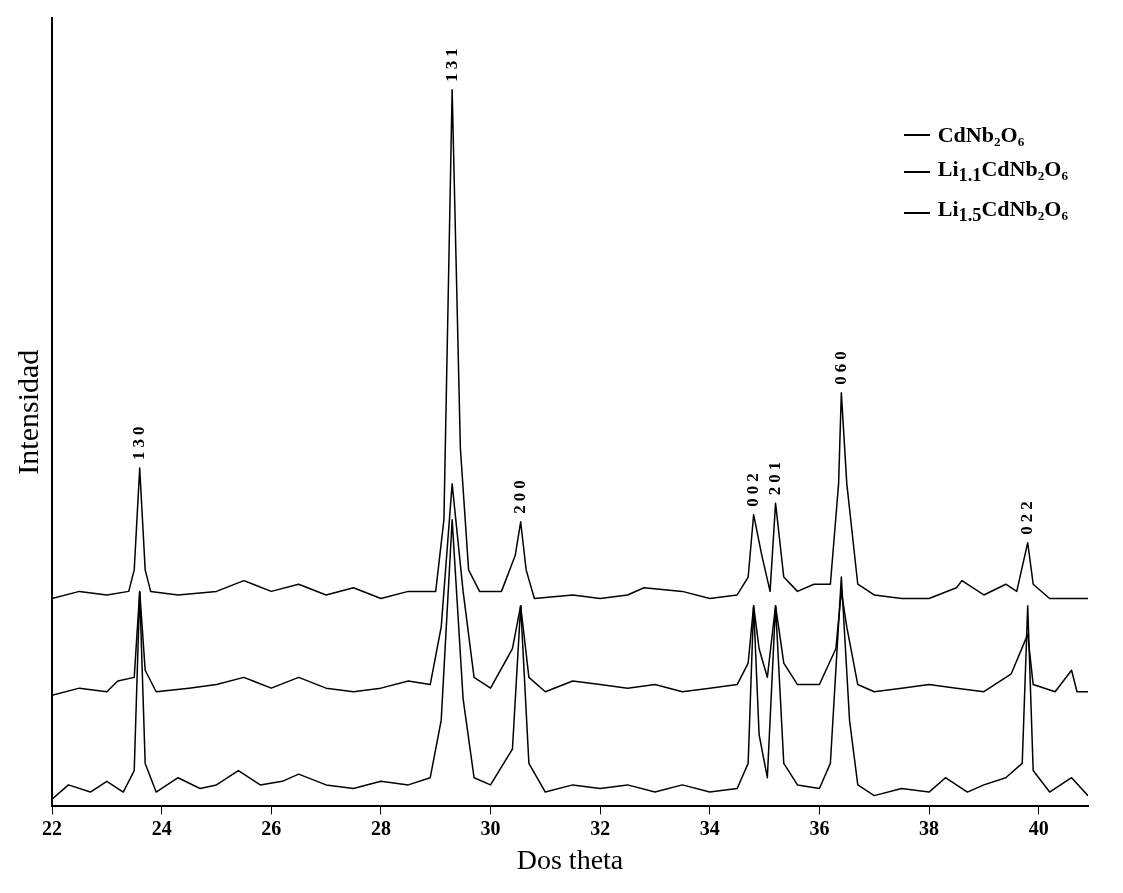 The image size is (1123, 893). I want to click on annotation: 060, so click(840, 366).